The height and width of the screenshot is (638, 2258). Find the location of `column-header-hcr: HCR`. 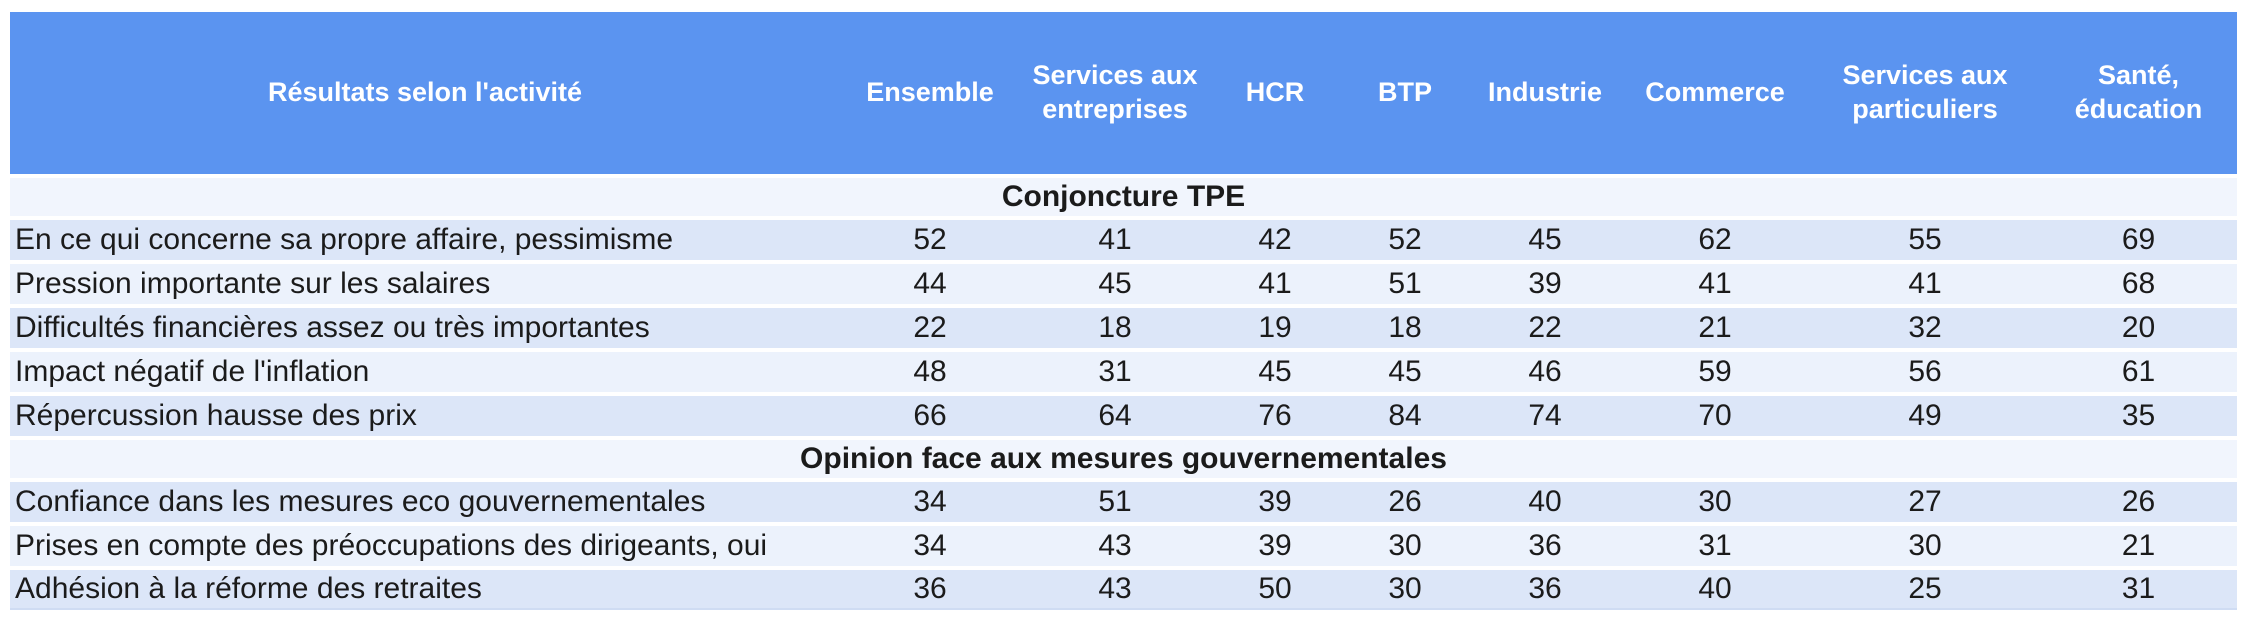

column-header-hcr: HCR is located at coordinates (1275, 93).